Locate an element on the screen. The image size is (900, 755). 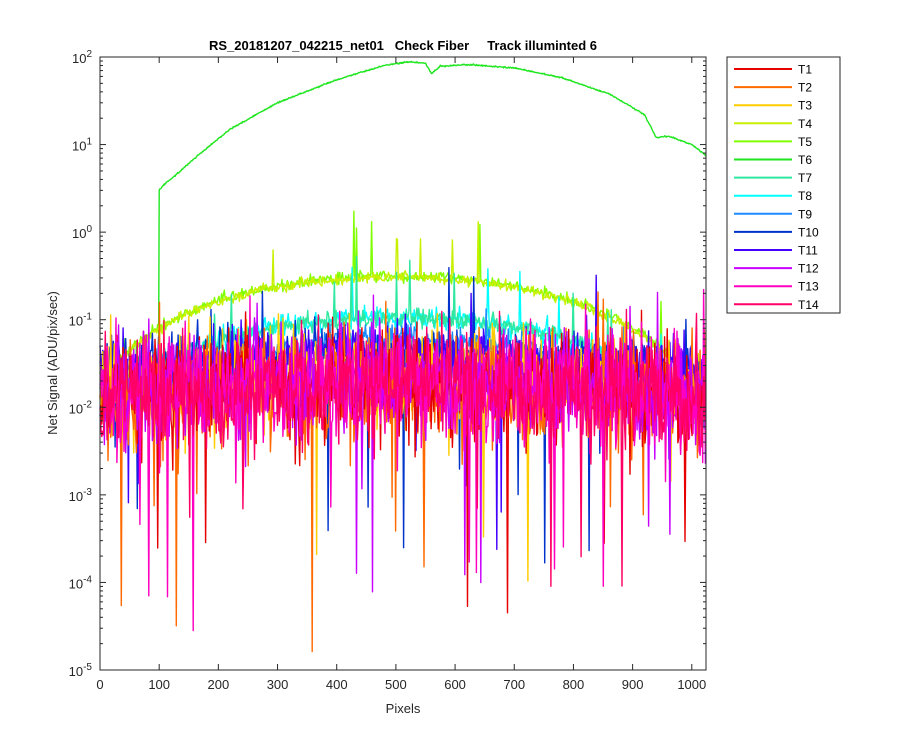
y-tick-label: 10⁻³ is located at coordinates (81, 495).